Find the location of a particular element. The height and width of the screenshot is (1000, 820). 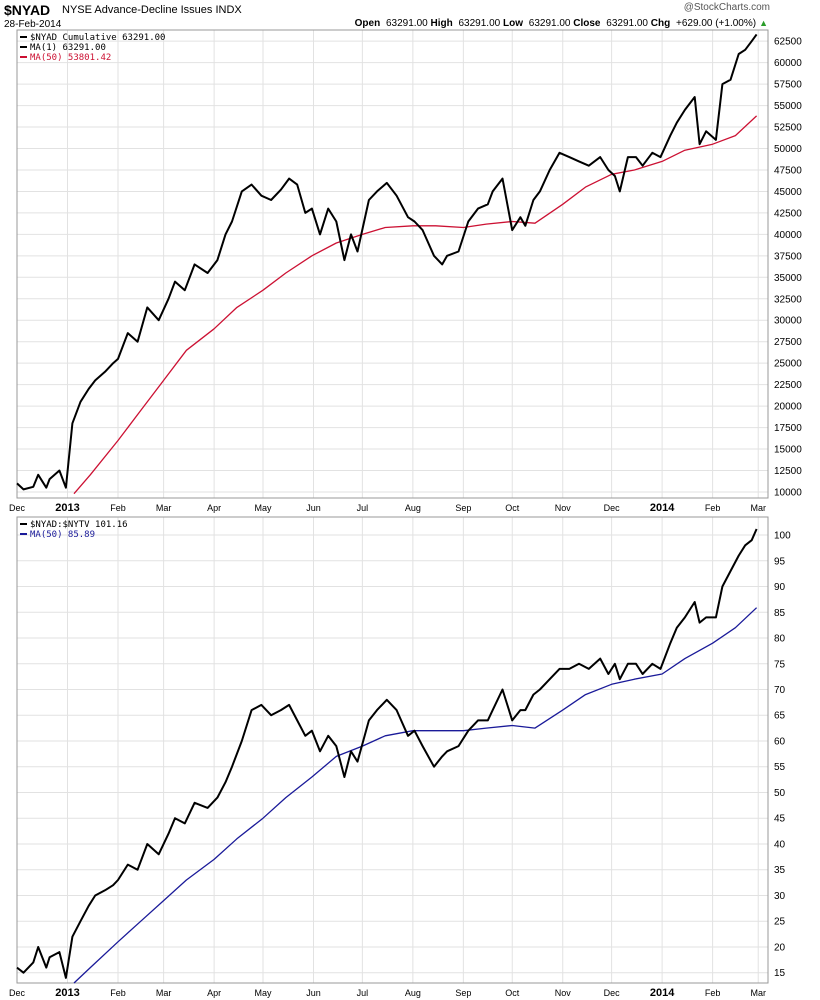

chg-value: +629.00 (+1.00%) is located at coordinates (716, 23).